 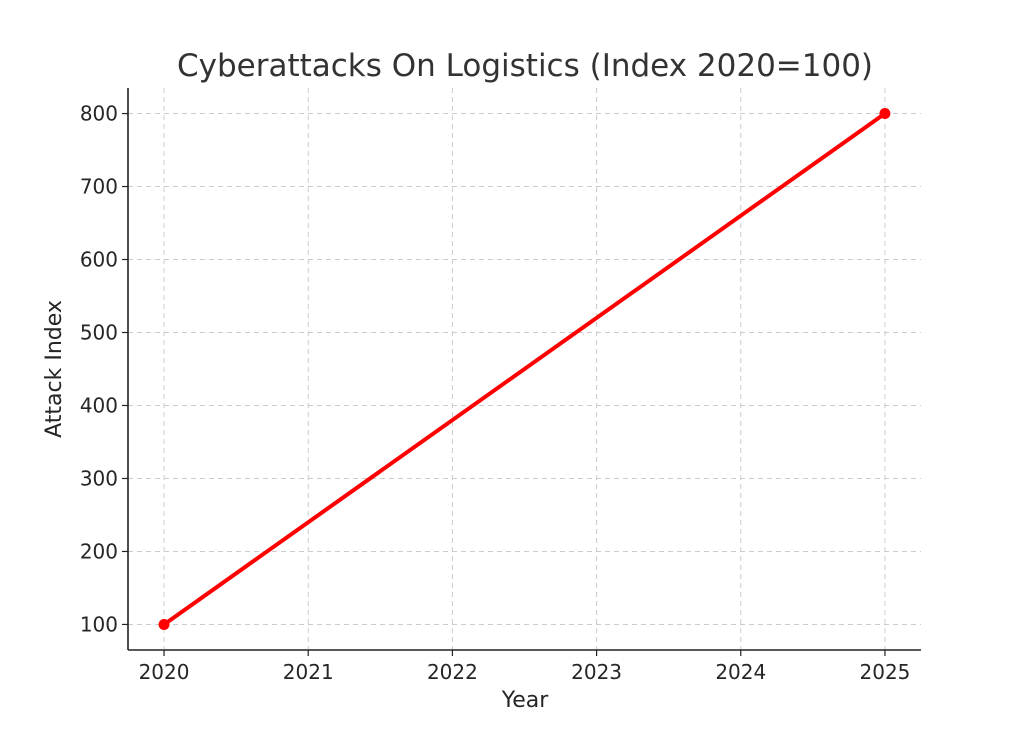 What do you see at coordinates (99, 260) in the screenshot?
I see `y-tick-label: 600` at bounding box center [99, 260].